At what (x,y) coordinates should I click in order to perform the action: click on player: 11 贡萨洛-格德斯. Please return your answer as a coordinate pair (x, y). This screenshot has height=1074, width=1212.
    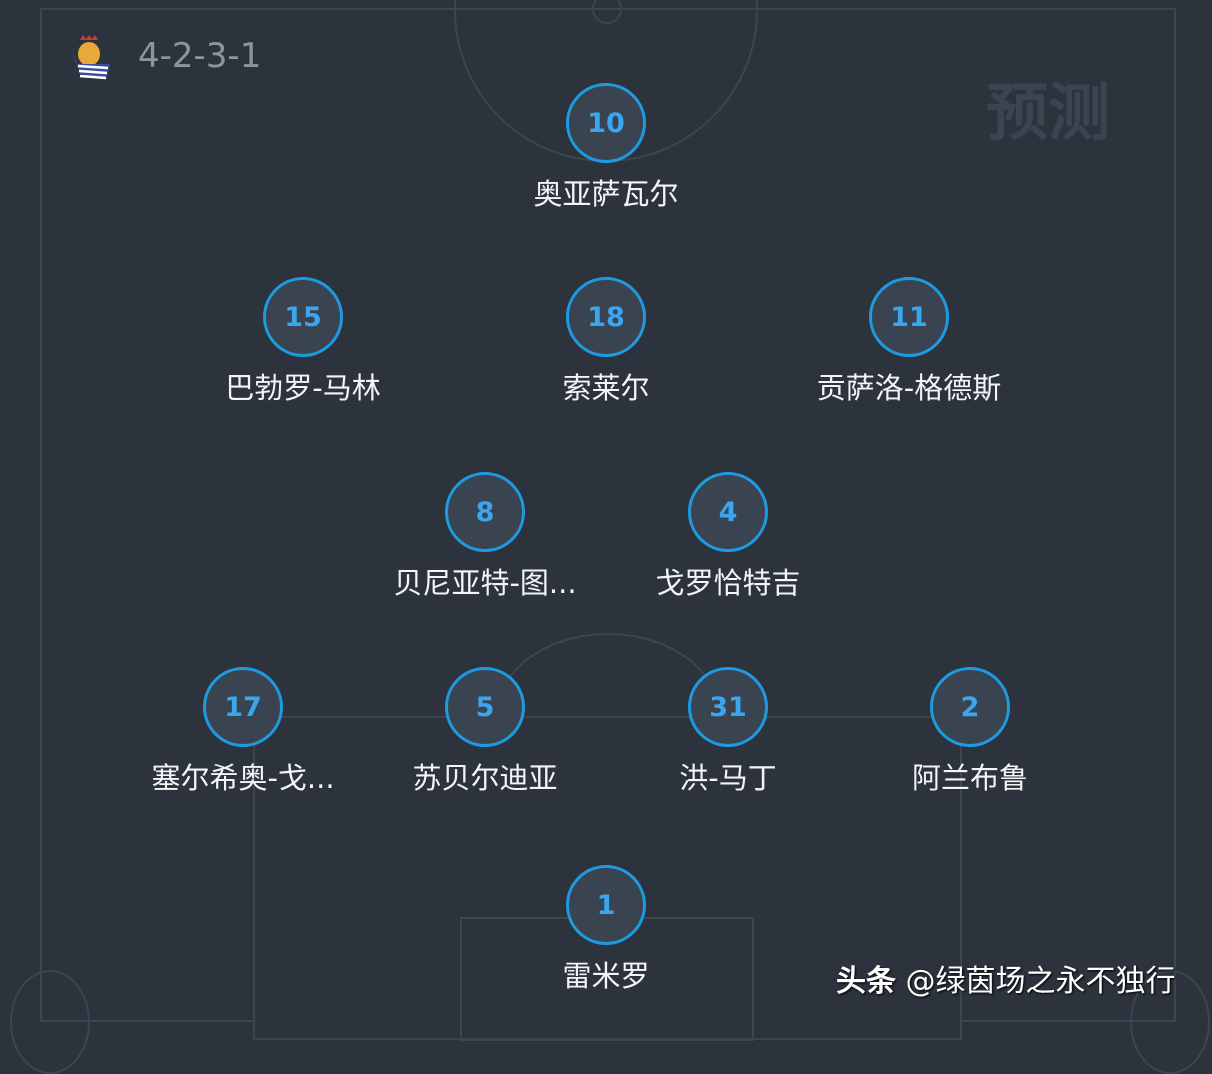
    Looking at the image, I should click on (909, 342).